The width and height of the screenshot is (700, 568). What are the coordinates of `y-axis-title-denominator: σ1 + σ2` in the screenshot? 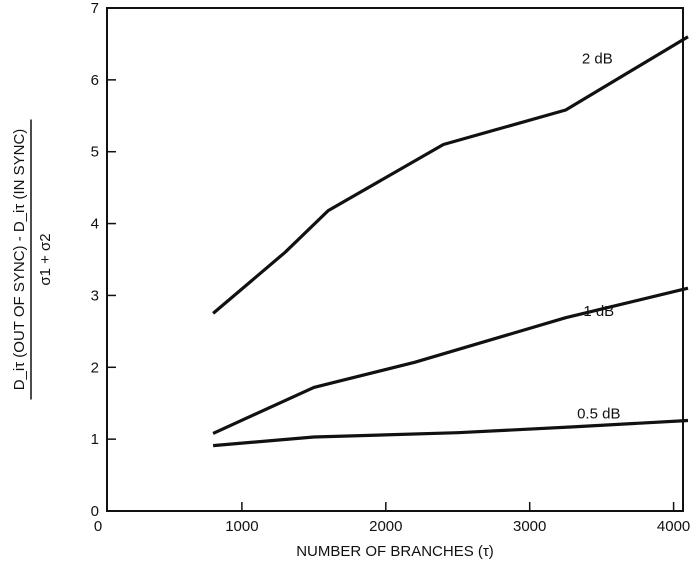 It's located at (45, 259).